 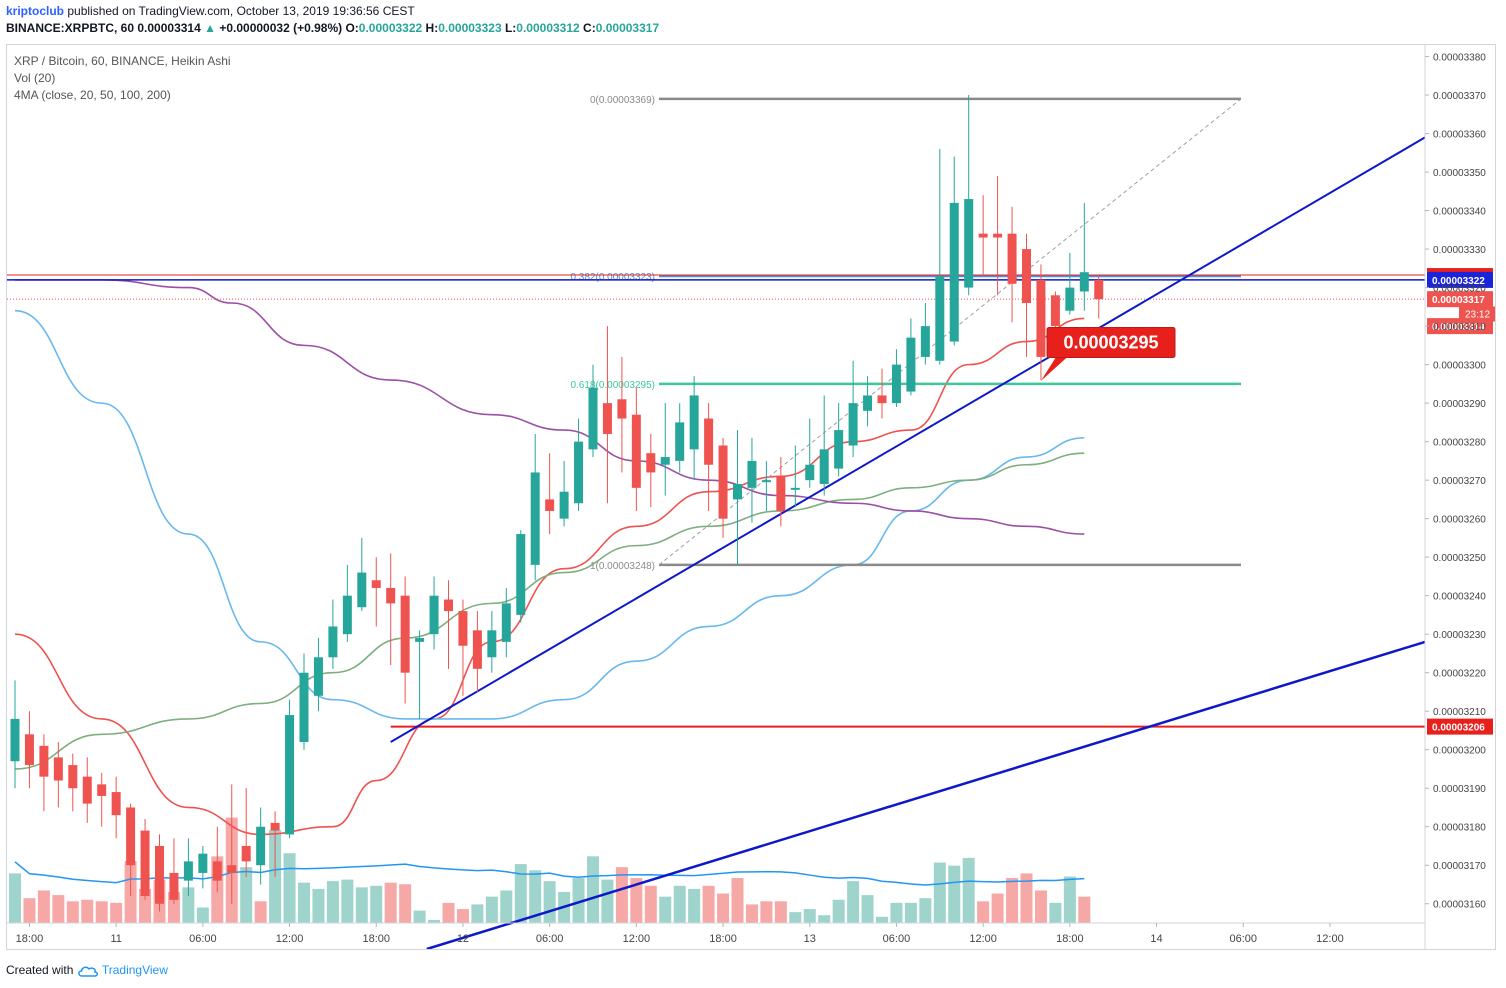 I want to click on low-value: 0.00003312, so click(x=548, y=28).